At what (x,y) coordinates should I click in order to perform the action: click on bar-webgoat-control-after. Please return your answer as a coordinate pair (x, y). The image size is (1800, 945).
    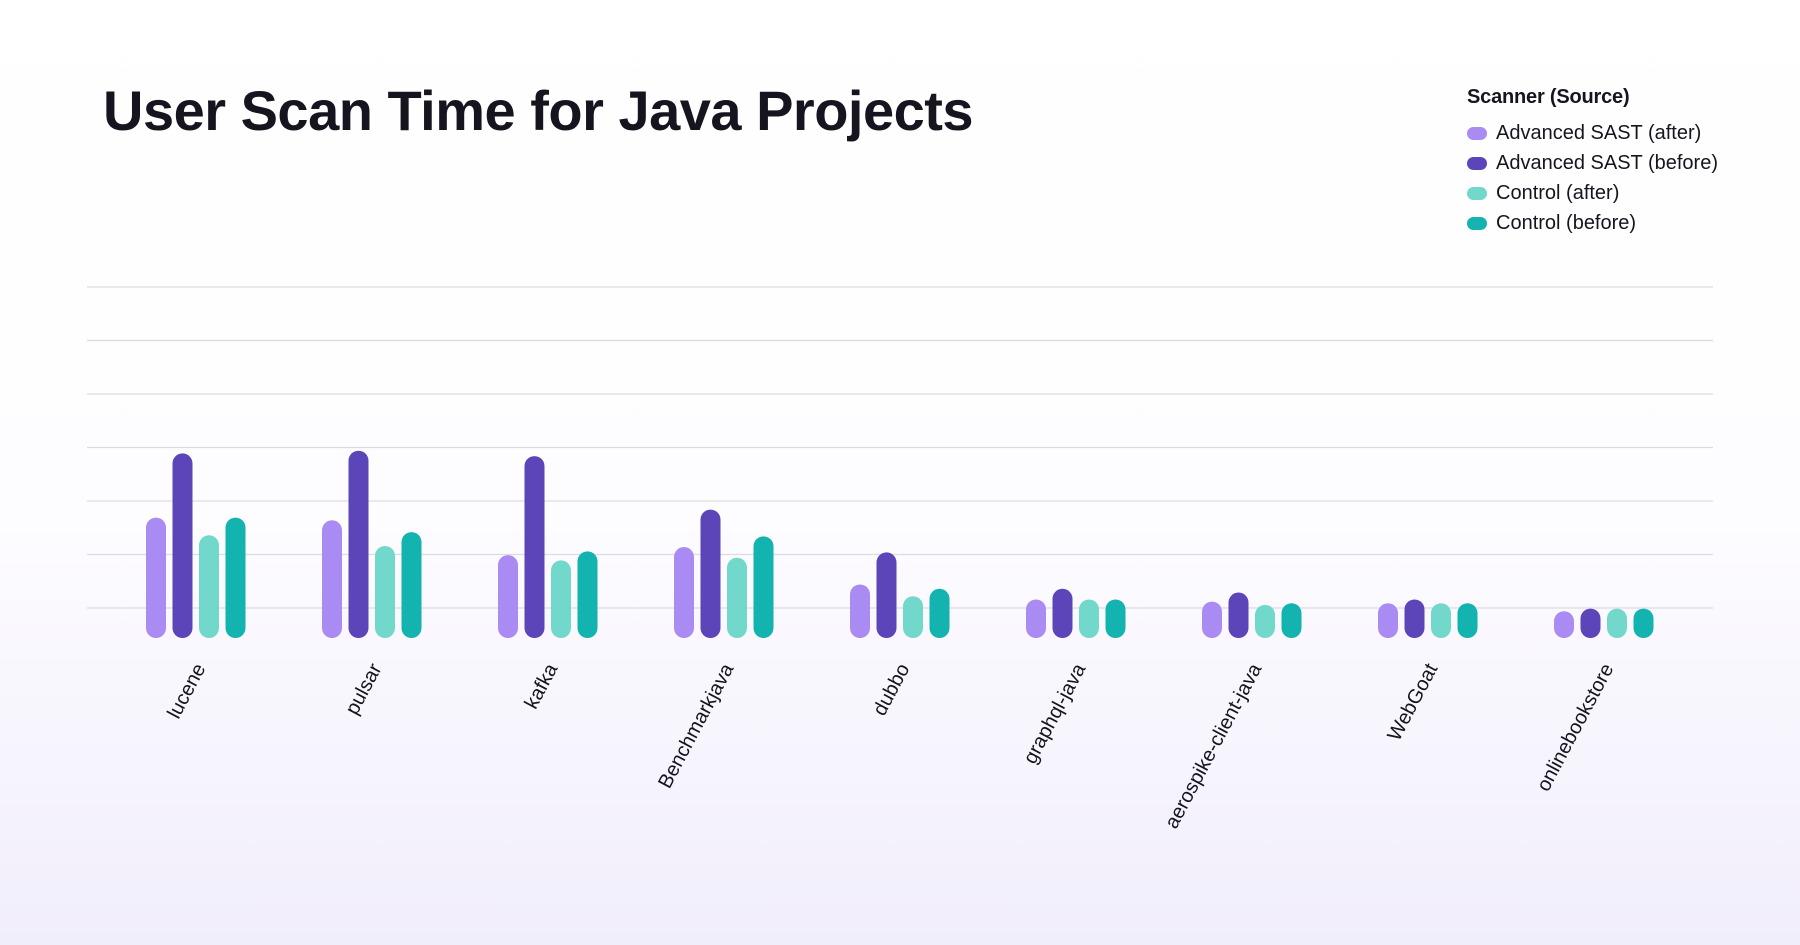
    Looking at the image, I should click on (1441, 620).